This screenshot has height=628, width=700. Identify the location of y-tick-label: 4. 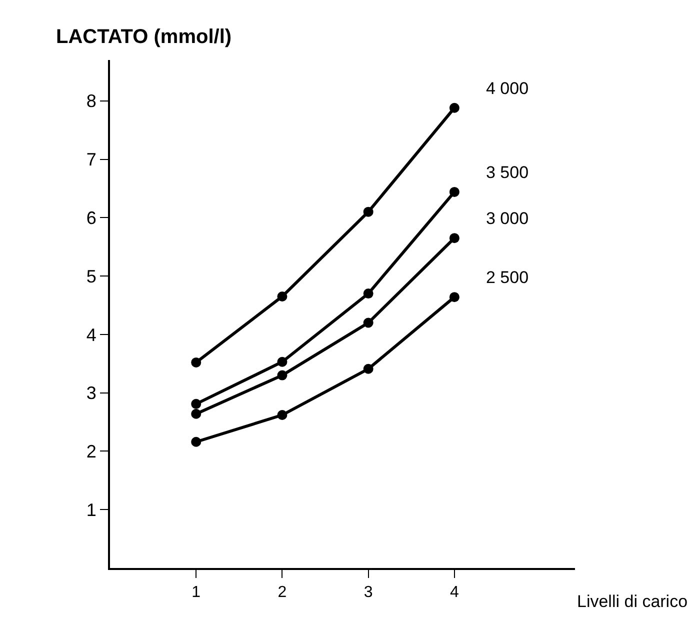
(91, 334).